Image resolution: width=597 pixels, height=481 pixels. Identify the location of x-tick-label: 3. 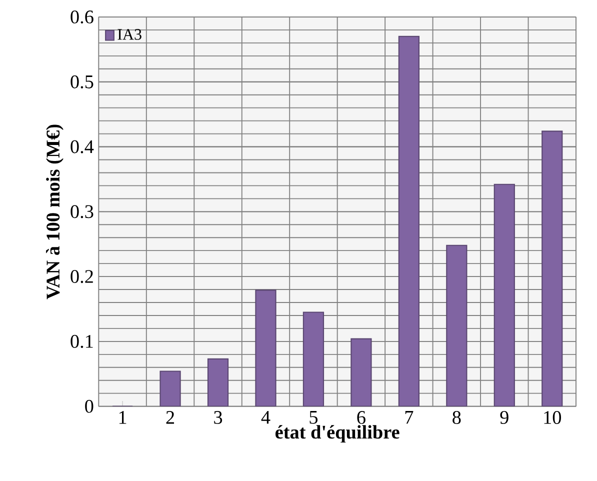
(218, 417).